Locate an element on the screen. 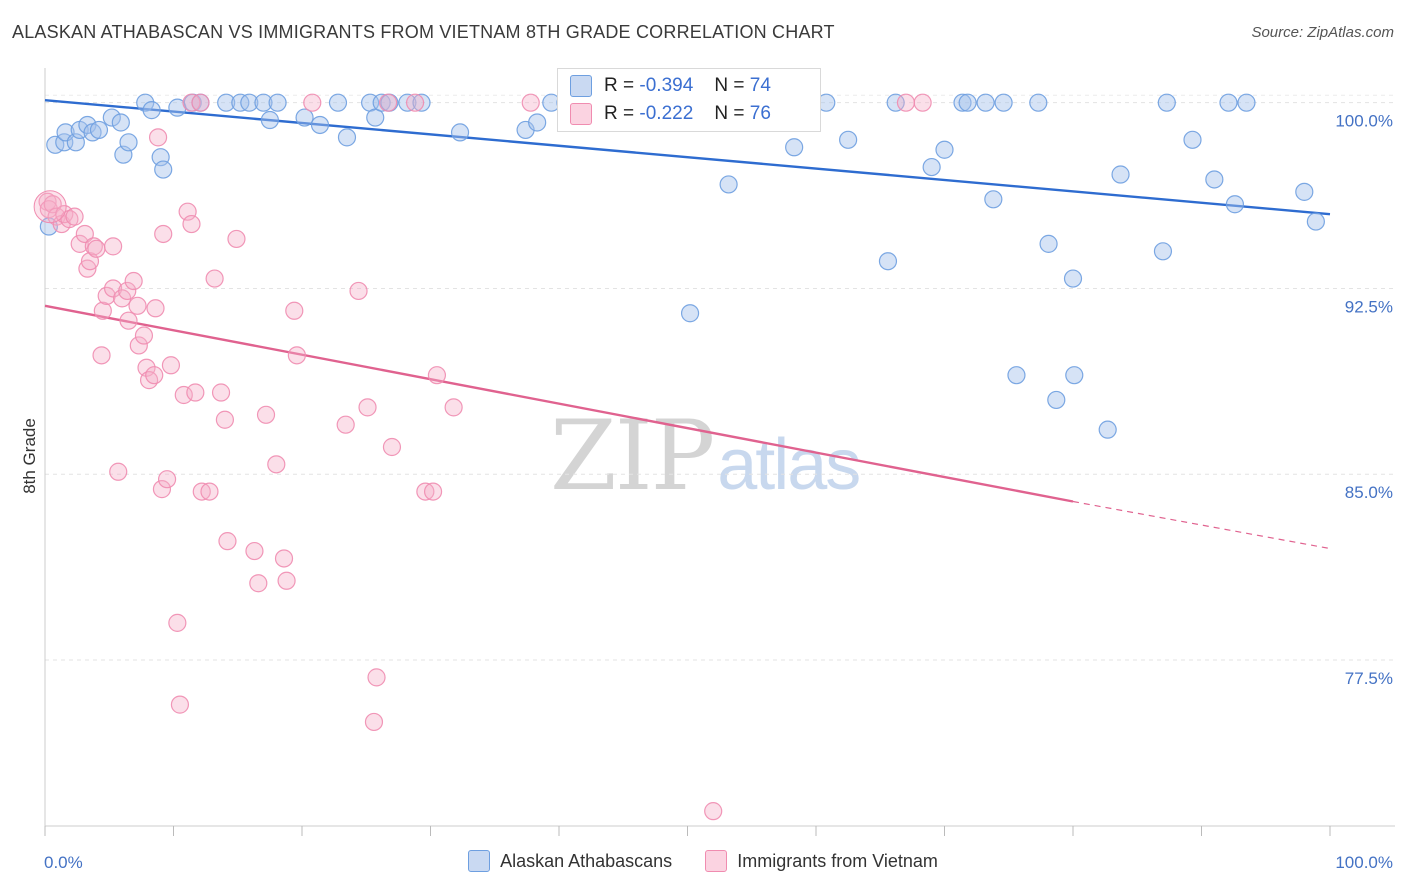 This screenshot has height=892, width=1406. stats-r-value: -0.394 is located at coordinates (666, 85).